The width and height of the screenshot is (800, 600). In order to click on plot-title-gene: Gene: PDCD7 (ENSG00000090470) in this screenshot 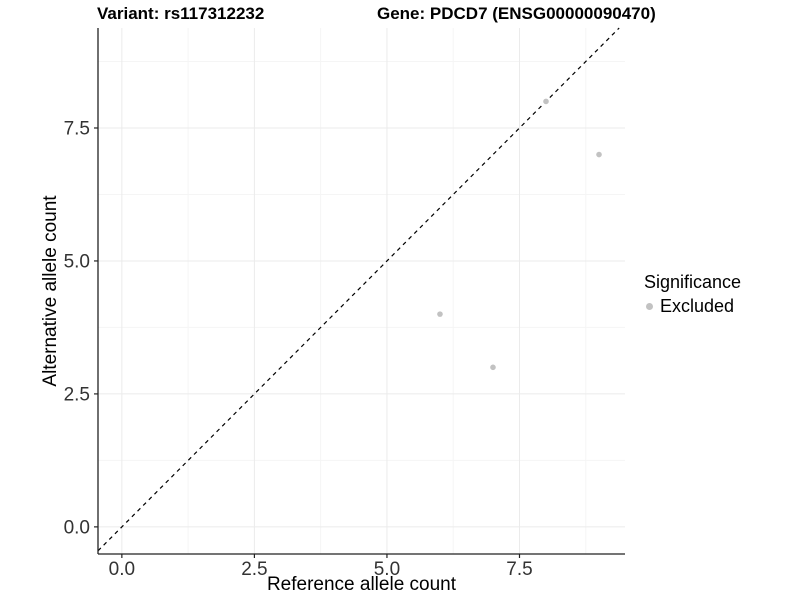, I will do `click(516, 13)`.